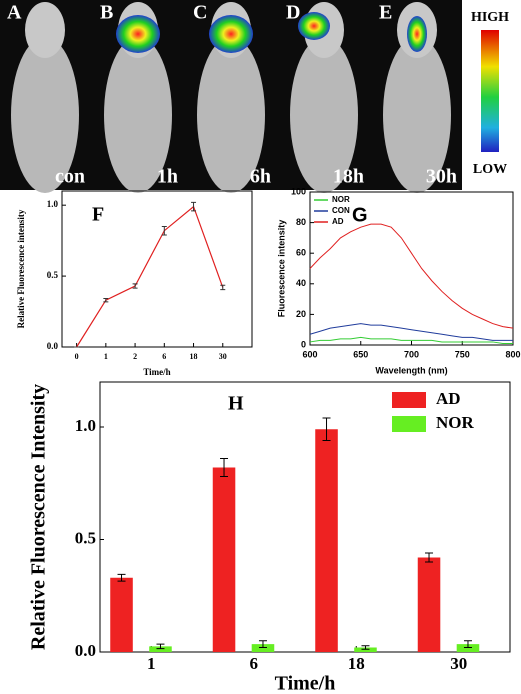 Image resolution: width=521 pixels, height=694 pixels. What do you see at coordinates (167, 177) in the screenshot?
I see `time-label: 1h` at bounding box center [167, 177].